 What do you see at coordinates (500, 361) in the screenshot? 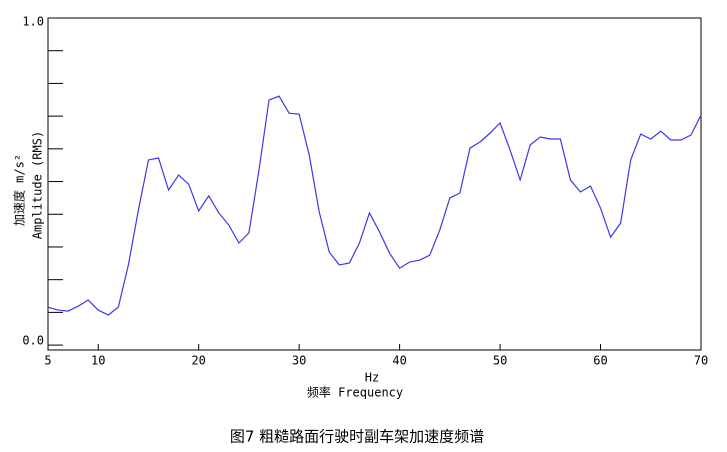
I see `x-tick-label: 50` at bounding box center [500, 361].